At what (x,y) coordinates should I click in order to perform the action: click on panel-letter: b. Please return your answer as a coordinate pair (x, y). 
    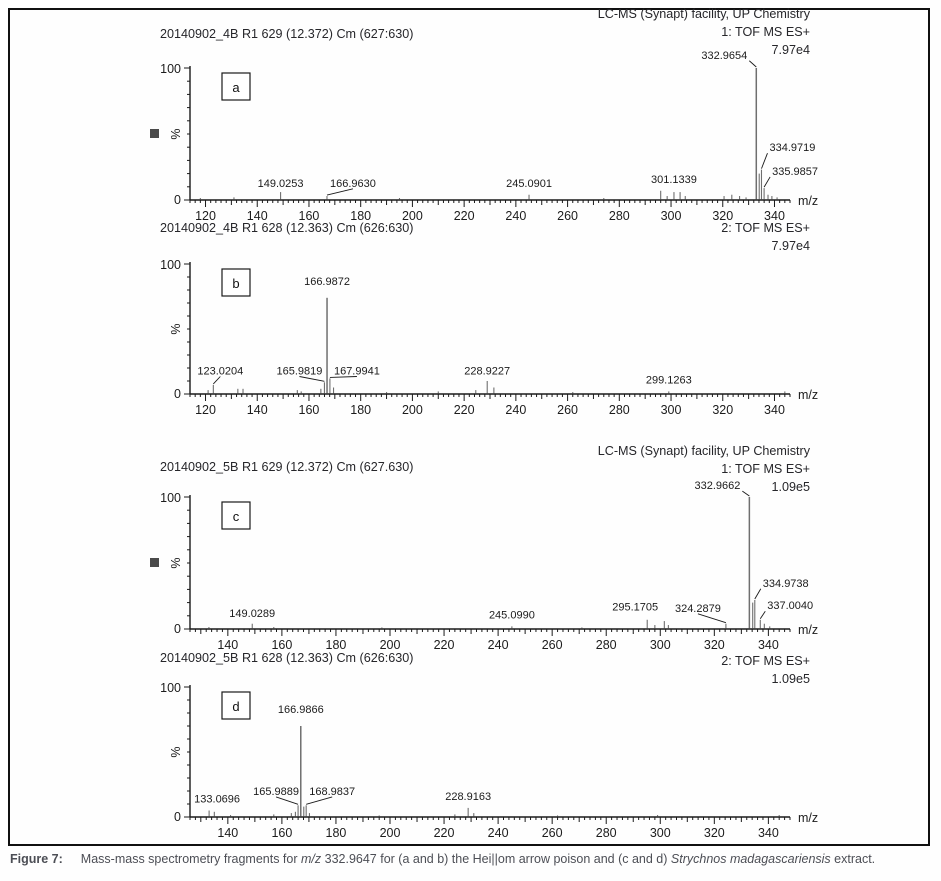
    Looking at the image, I should click on (235, 283).